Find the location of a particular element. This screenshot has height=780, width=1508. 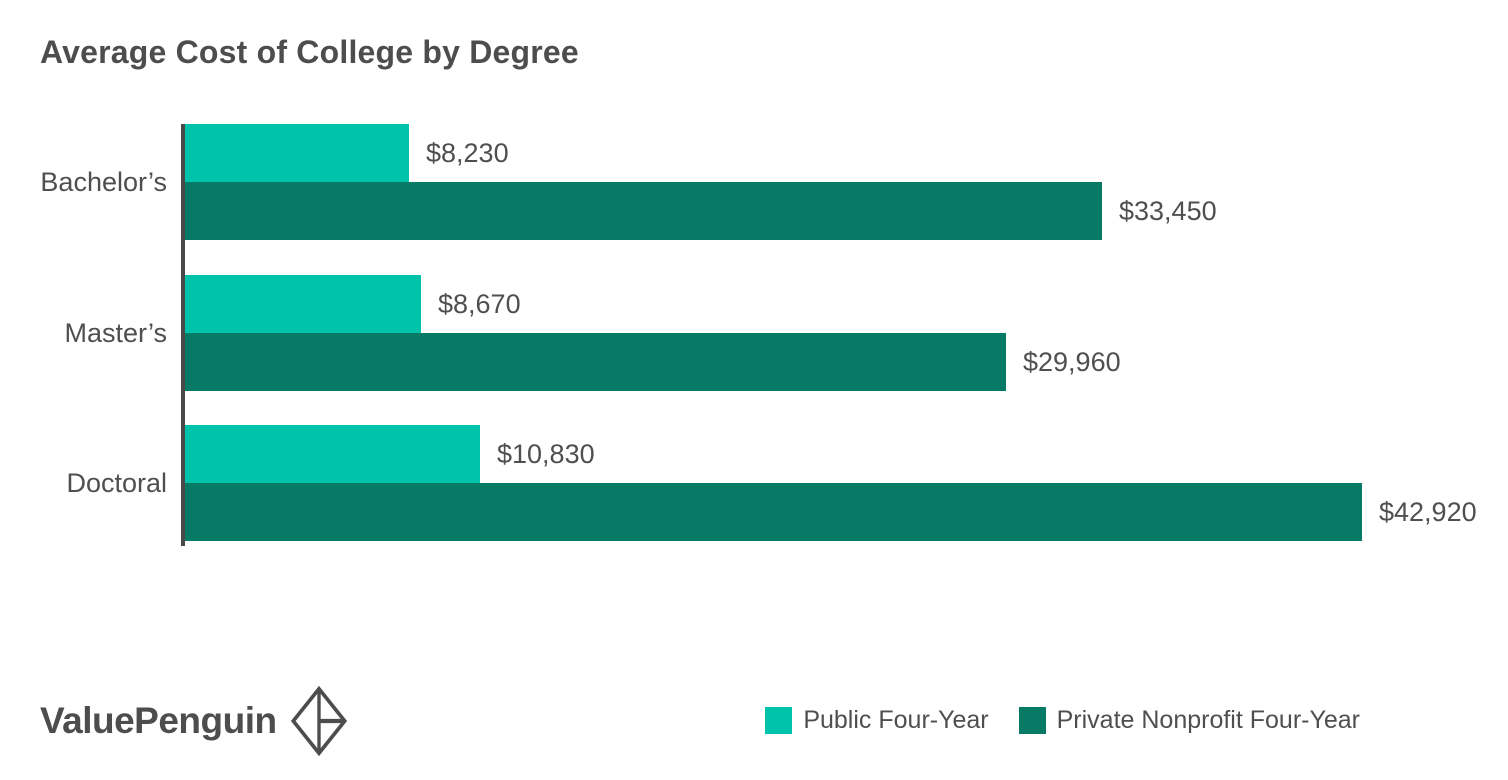

chart-title: Average Cost of College by Degree is located at coordinates (309, 52).